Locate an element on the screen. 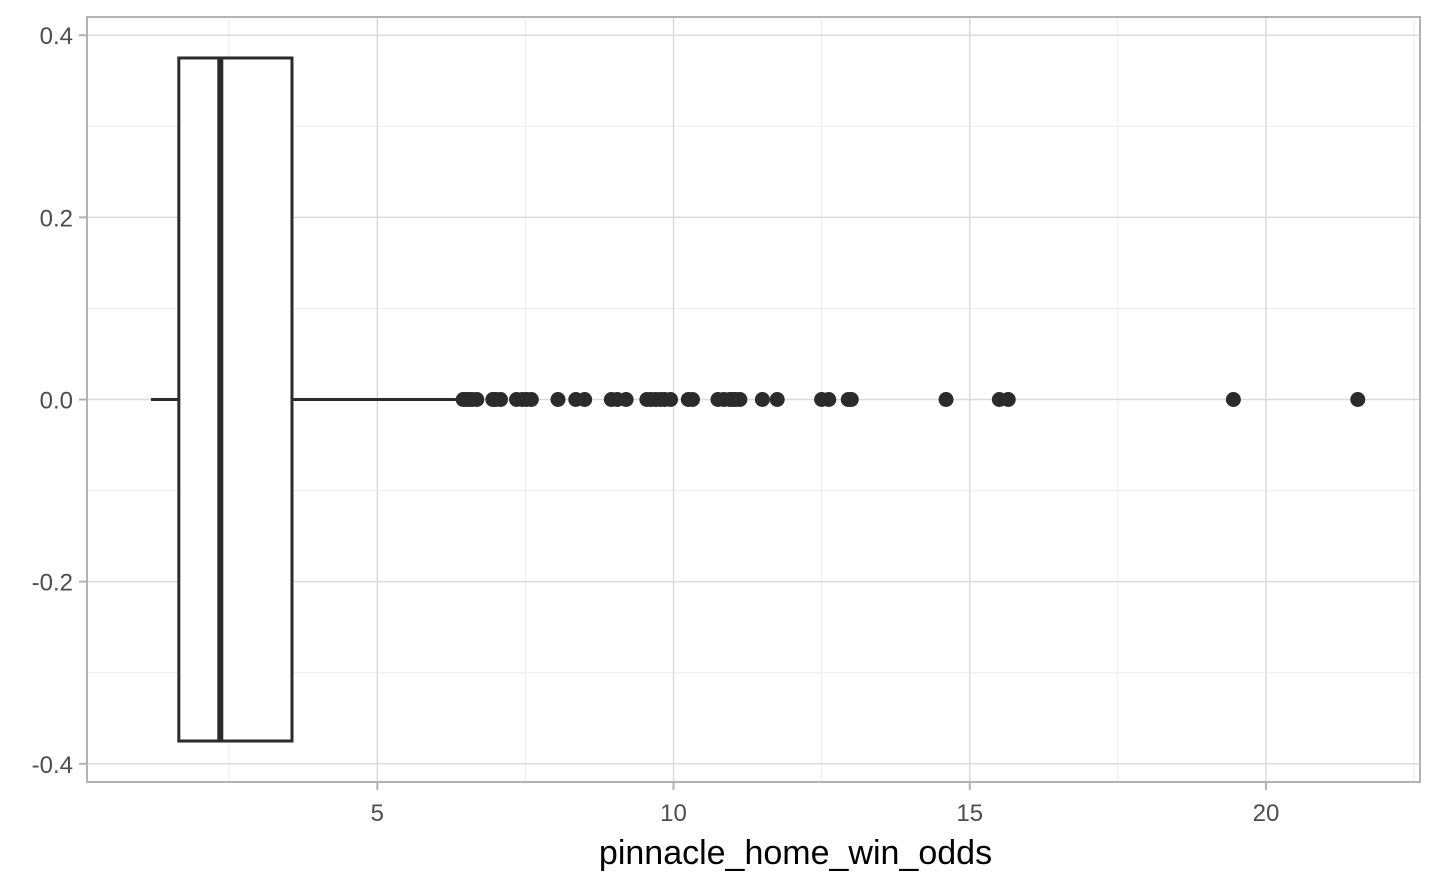 The height and width of the screenshot is (889, 1440). outlier-points is located at coordinates (910, 399).